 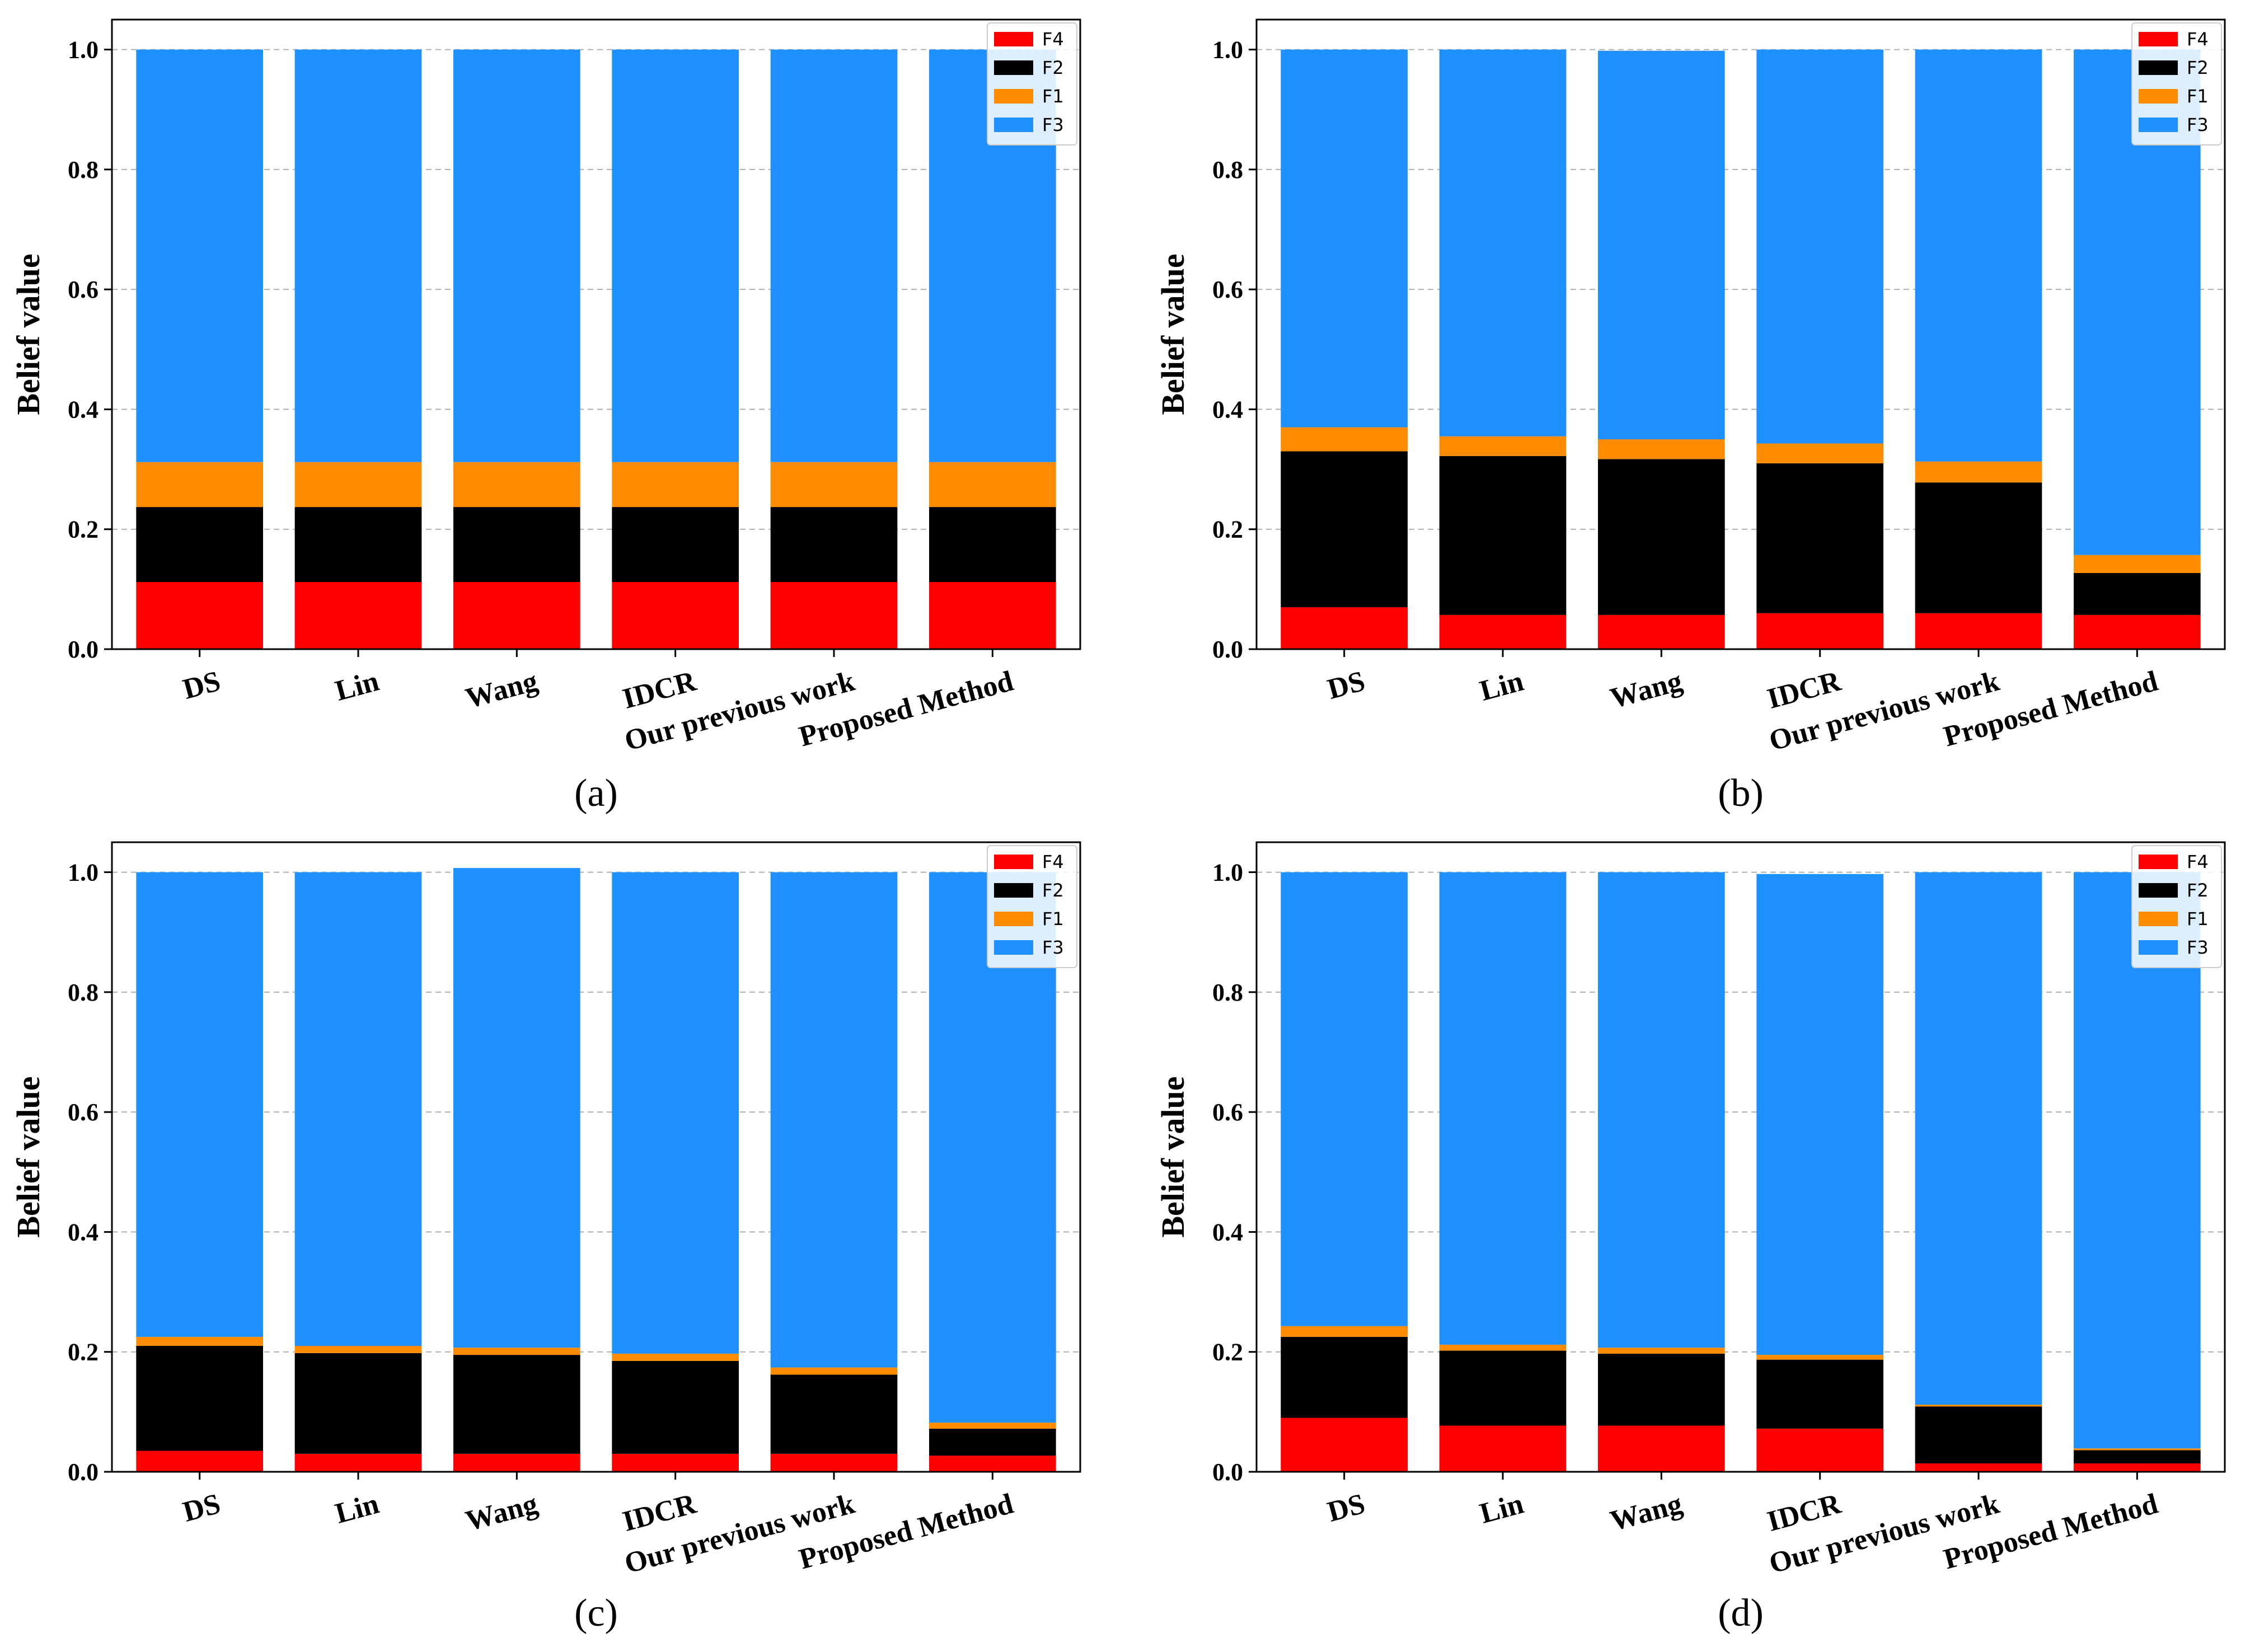 What do you see at coordinates (1741, 1613) in the screenshot?
I see `panel-label: (d)` at bounding box center [1741, 1613].